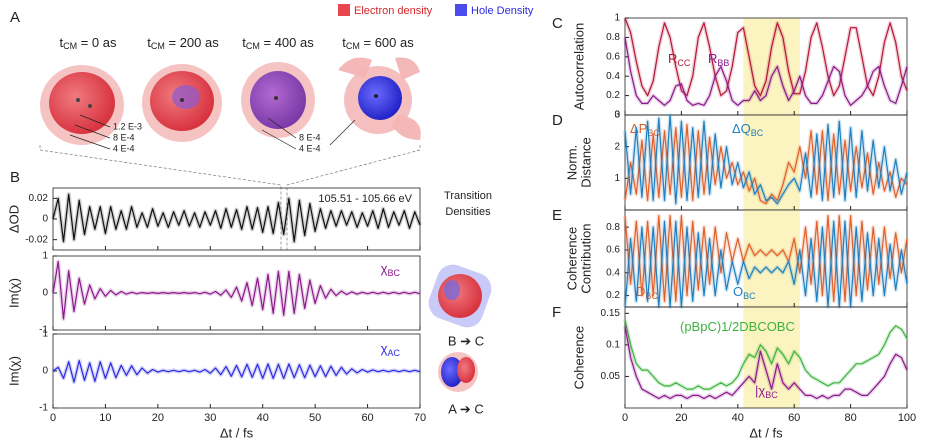 The height and width of the screenshot is (446, 927). I want to click on chart: -0.02 0 0.02 ΔOD 105.51 - 105.66 eV B, so click(214, 210).